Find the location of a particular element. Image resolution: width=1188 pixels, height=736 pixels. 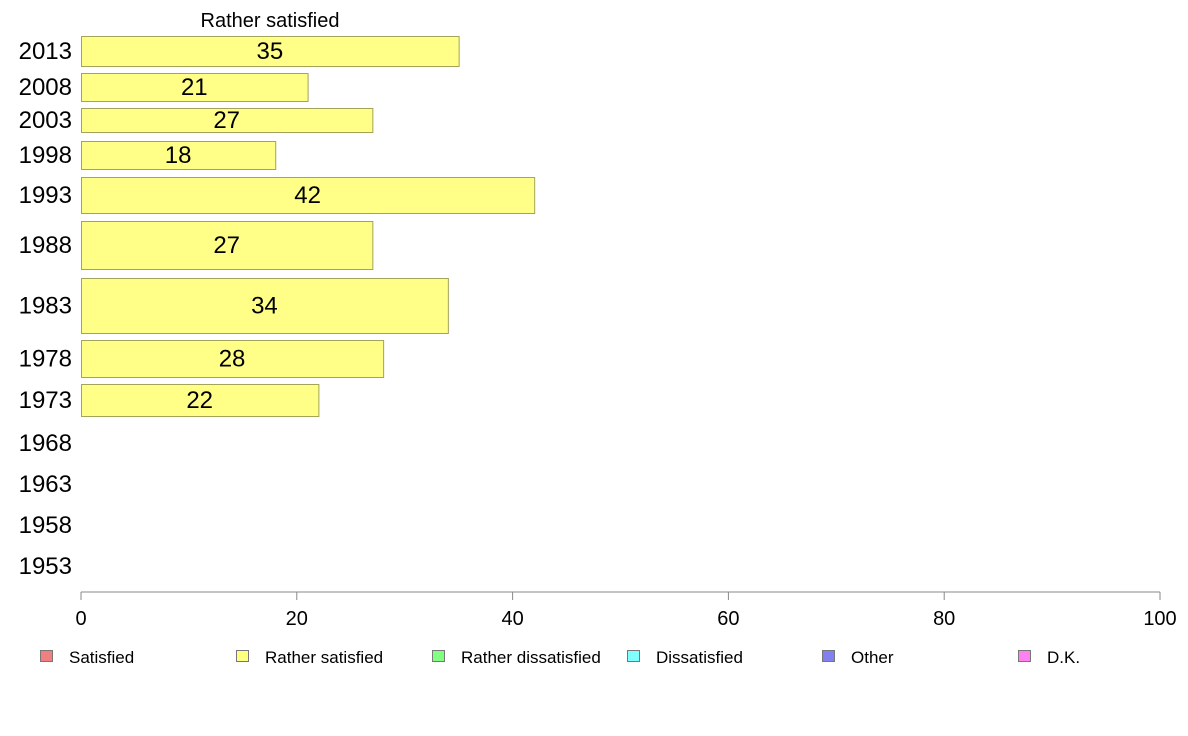

legend-swatch-rather-dissatisfied is located at coordinates (438, 656).